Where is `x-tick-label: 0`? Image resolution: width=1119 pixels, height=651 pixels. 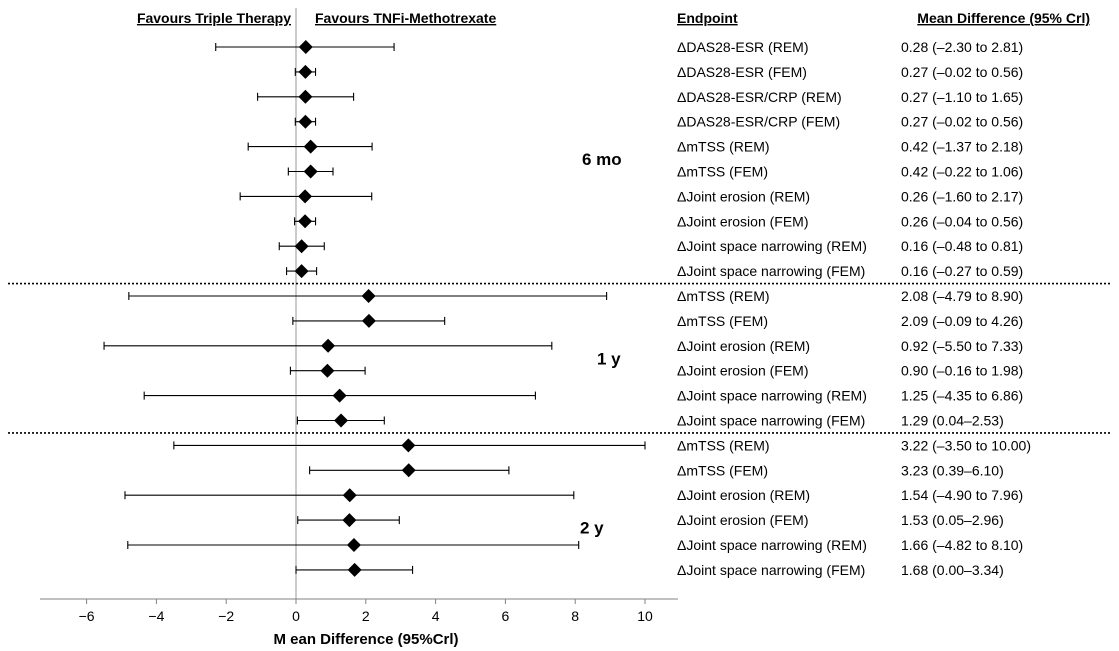 x-tick-label: 0 is located at coordinates (296, 616).